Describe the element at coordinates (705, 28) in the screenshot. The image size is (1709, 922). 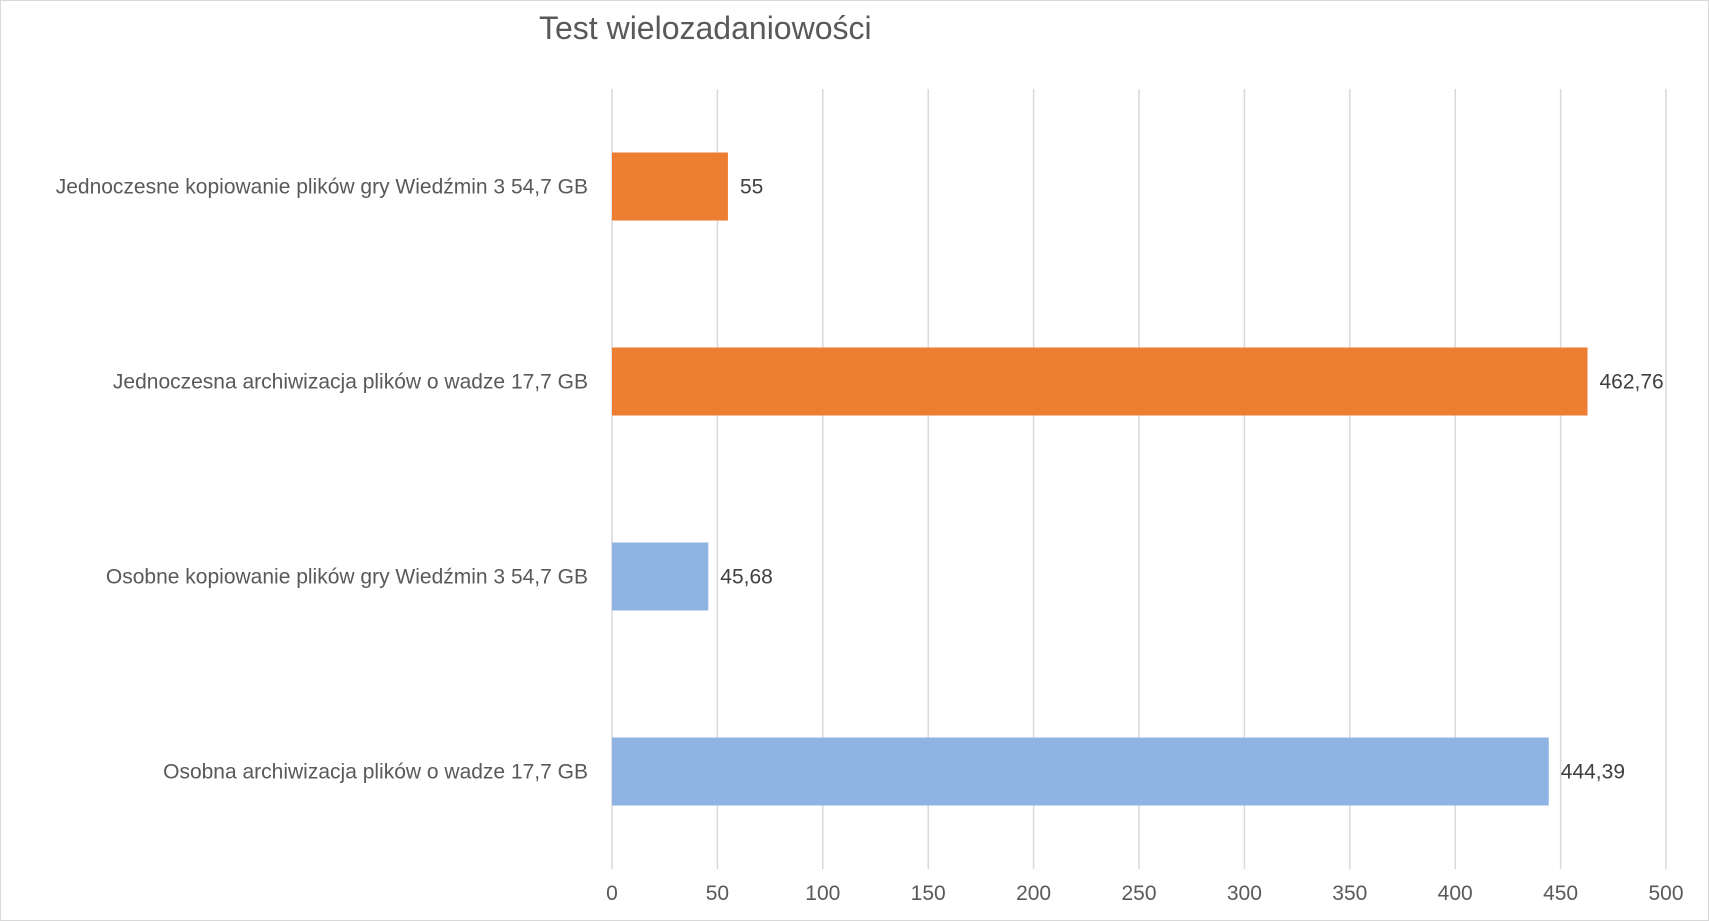
I see `chart-title: Test wielozadaniowości` at that location.